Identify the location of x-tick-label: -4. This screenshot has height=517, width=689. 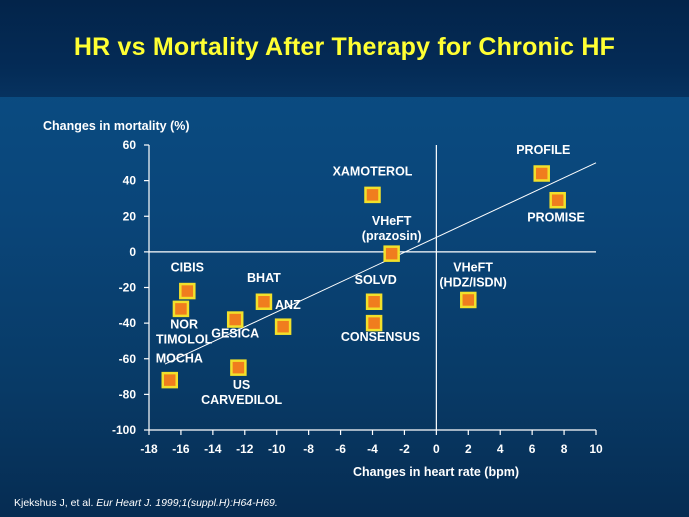
(372, 449).